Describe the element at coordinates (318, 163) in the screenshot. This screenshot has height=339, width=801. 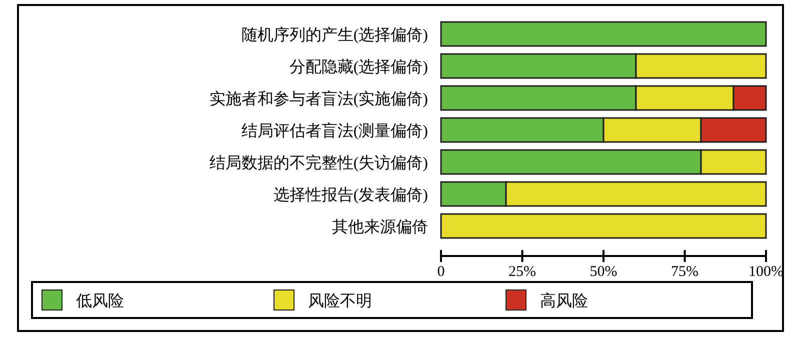
I see `y-tick-label: 结局数据的不完整性(失访偏倚)` at that location.